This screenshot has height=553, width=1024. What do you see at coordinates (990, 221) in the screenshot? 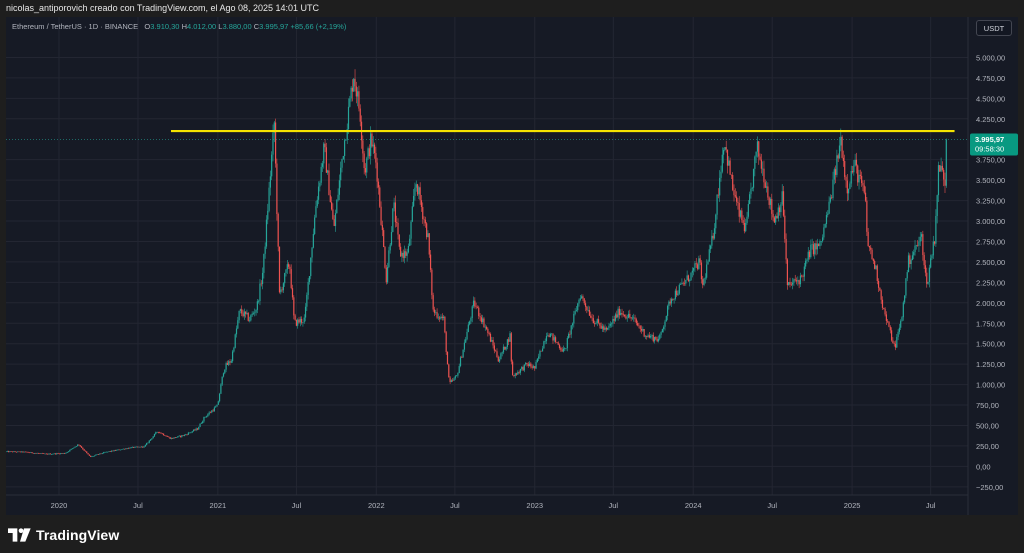
I see `y-tick-label: 3.000,00` at bounding box center [990, 221].